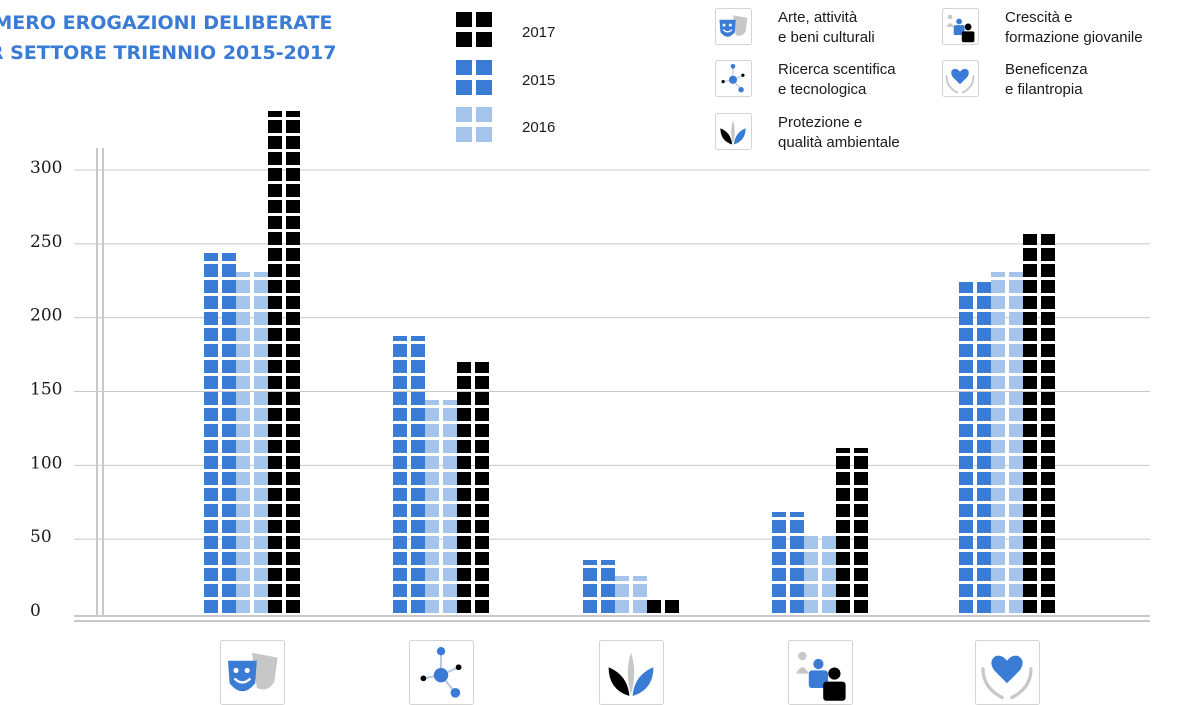 The image size is (1190, 705). Describe the element at coordinates (46, 316) in the screenshot. I see `y-tick-label: 200` at that location.